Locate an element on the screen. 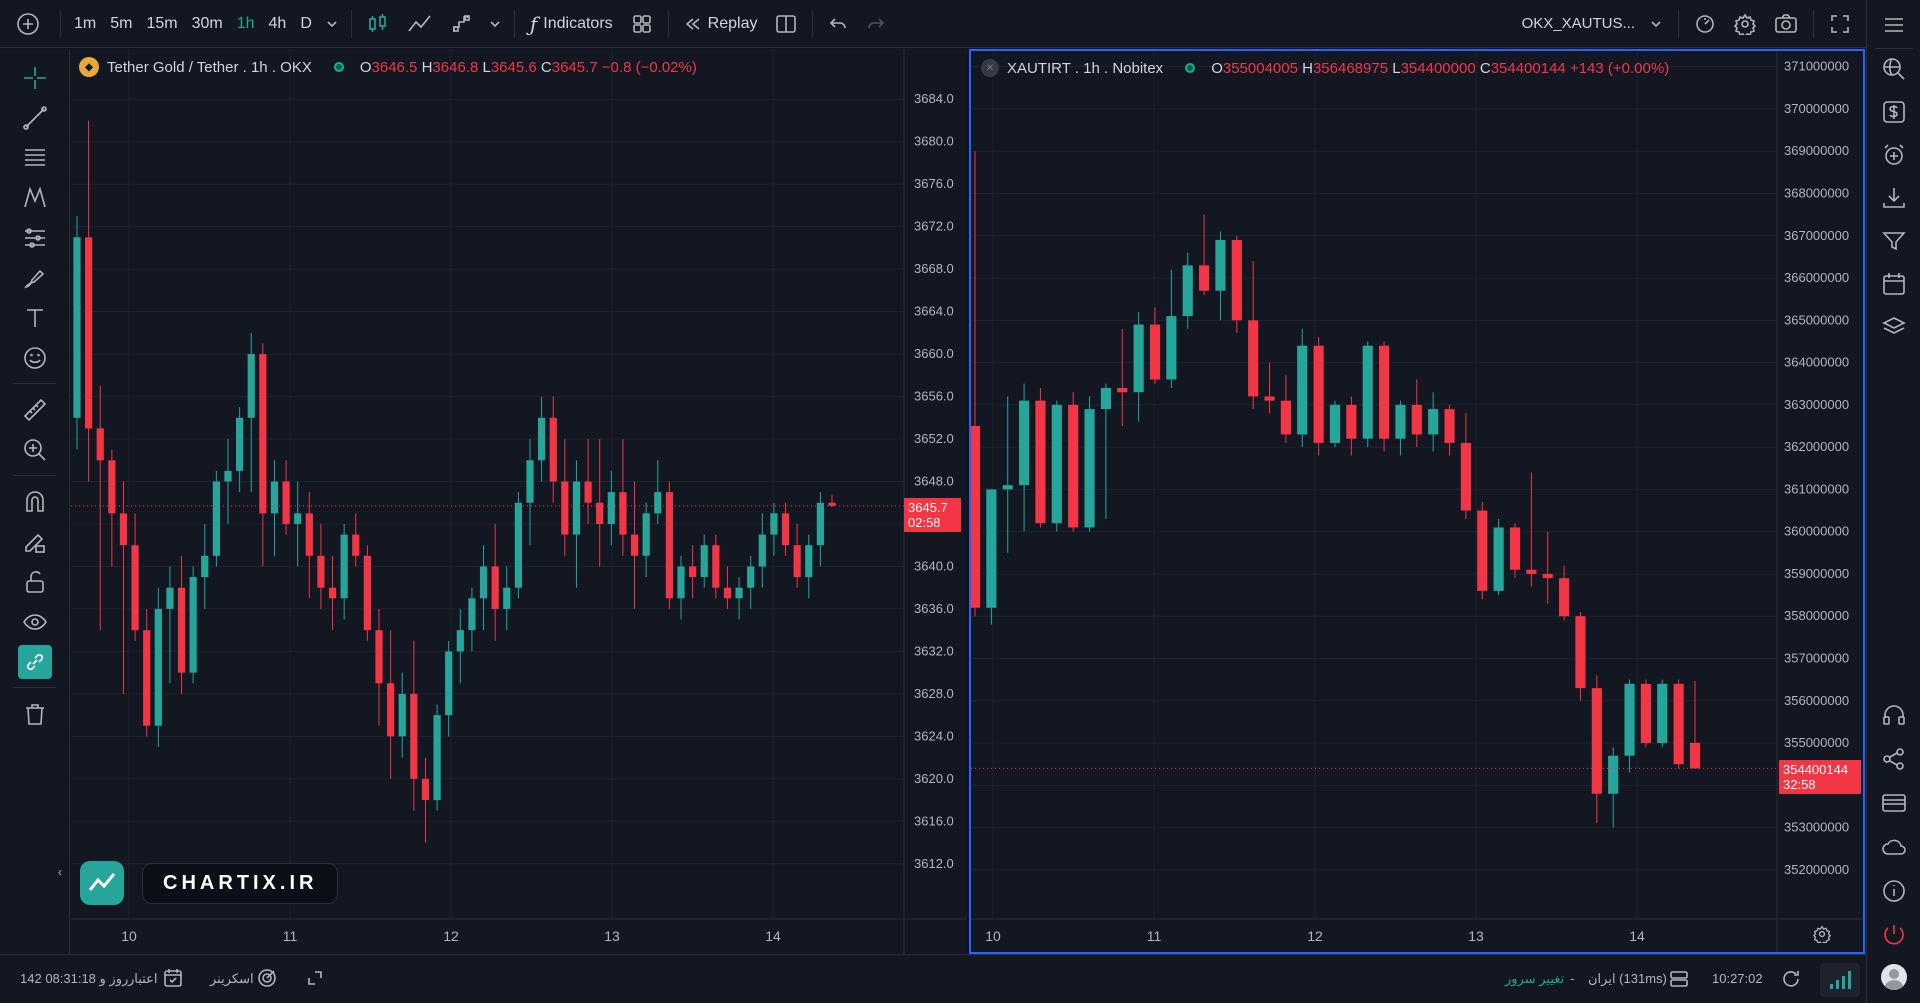  pattern-tool is located at coordinates (35, 198).